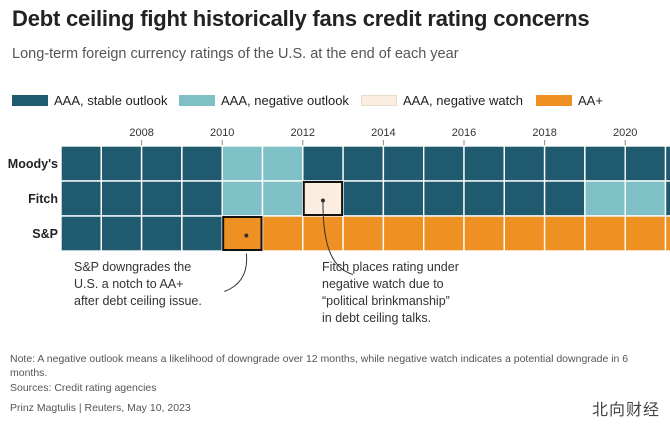 This screenshot has width=670, height=429. I want to click on cell-fitch-2020, so click(605, 198).